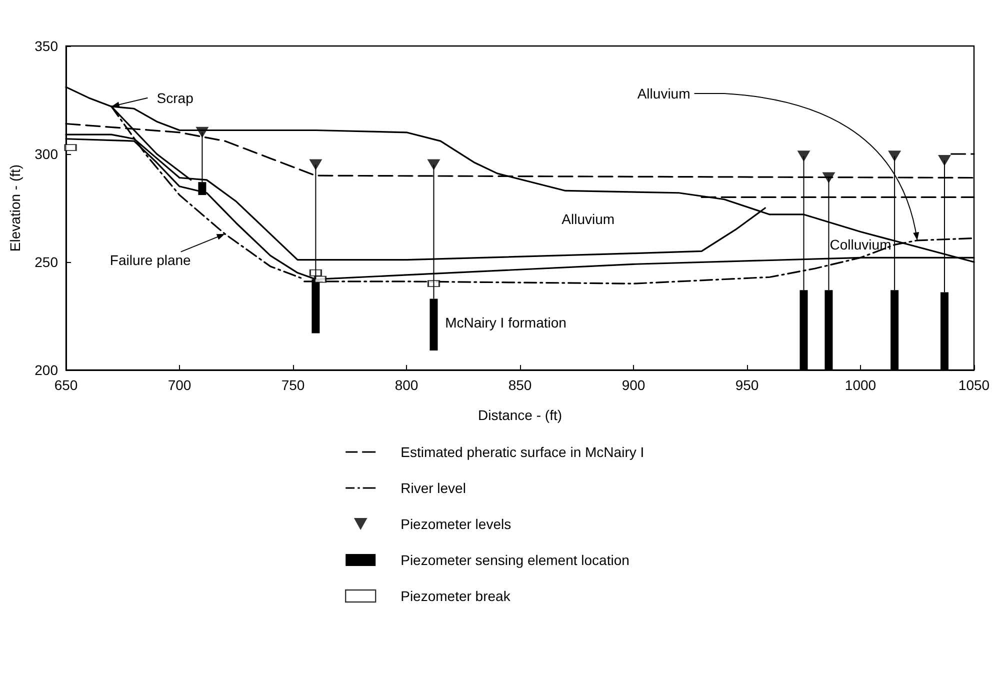  Describe the element at coordinates (15, 208) in the screenshot. I see `y-axis-title: Elevation - (ft)` at that location.